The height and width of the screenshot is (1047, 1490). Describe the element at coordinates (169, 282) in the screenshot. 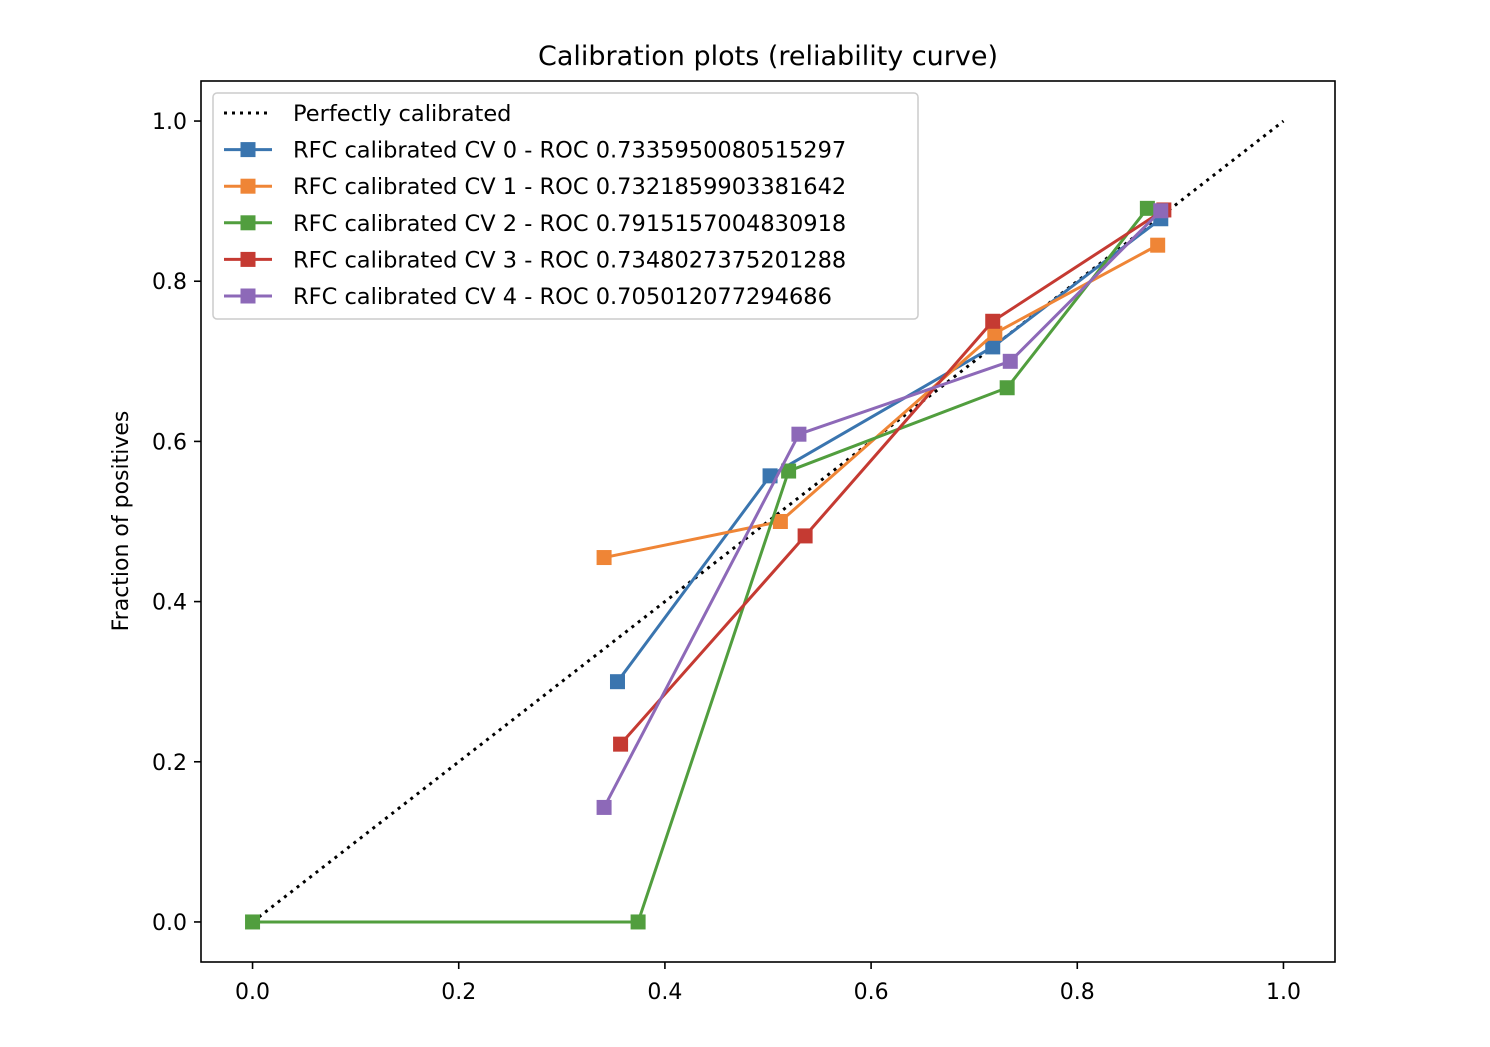

I see `y-tick-label: 0.8` at that location.